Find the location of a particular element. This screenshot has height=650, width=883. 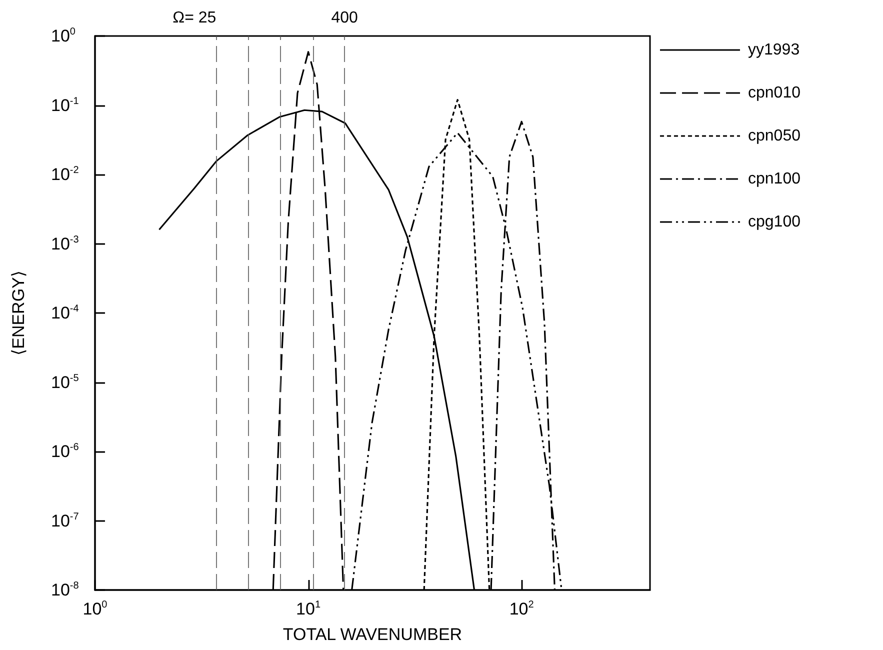

legend-label: yy1993 is located at coordinates (774, 50).